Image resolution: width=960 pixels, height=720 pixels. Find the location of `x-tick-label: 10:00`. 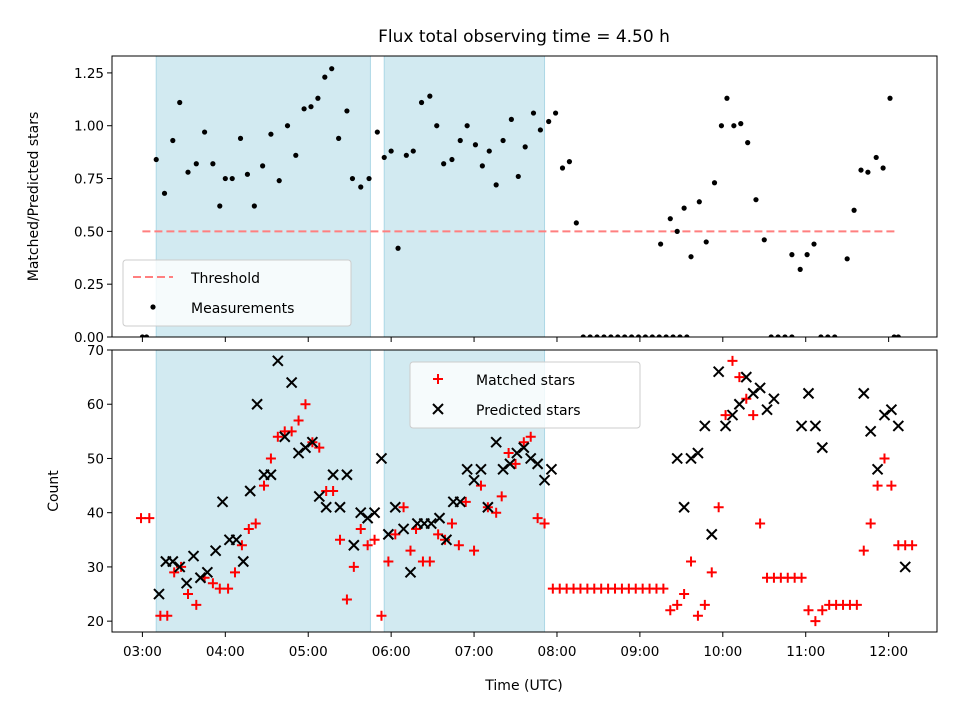

x-tick-label: 10:00 is located at coordinates (722, 652).